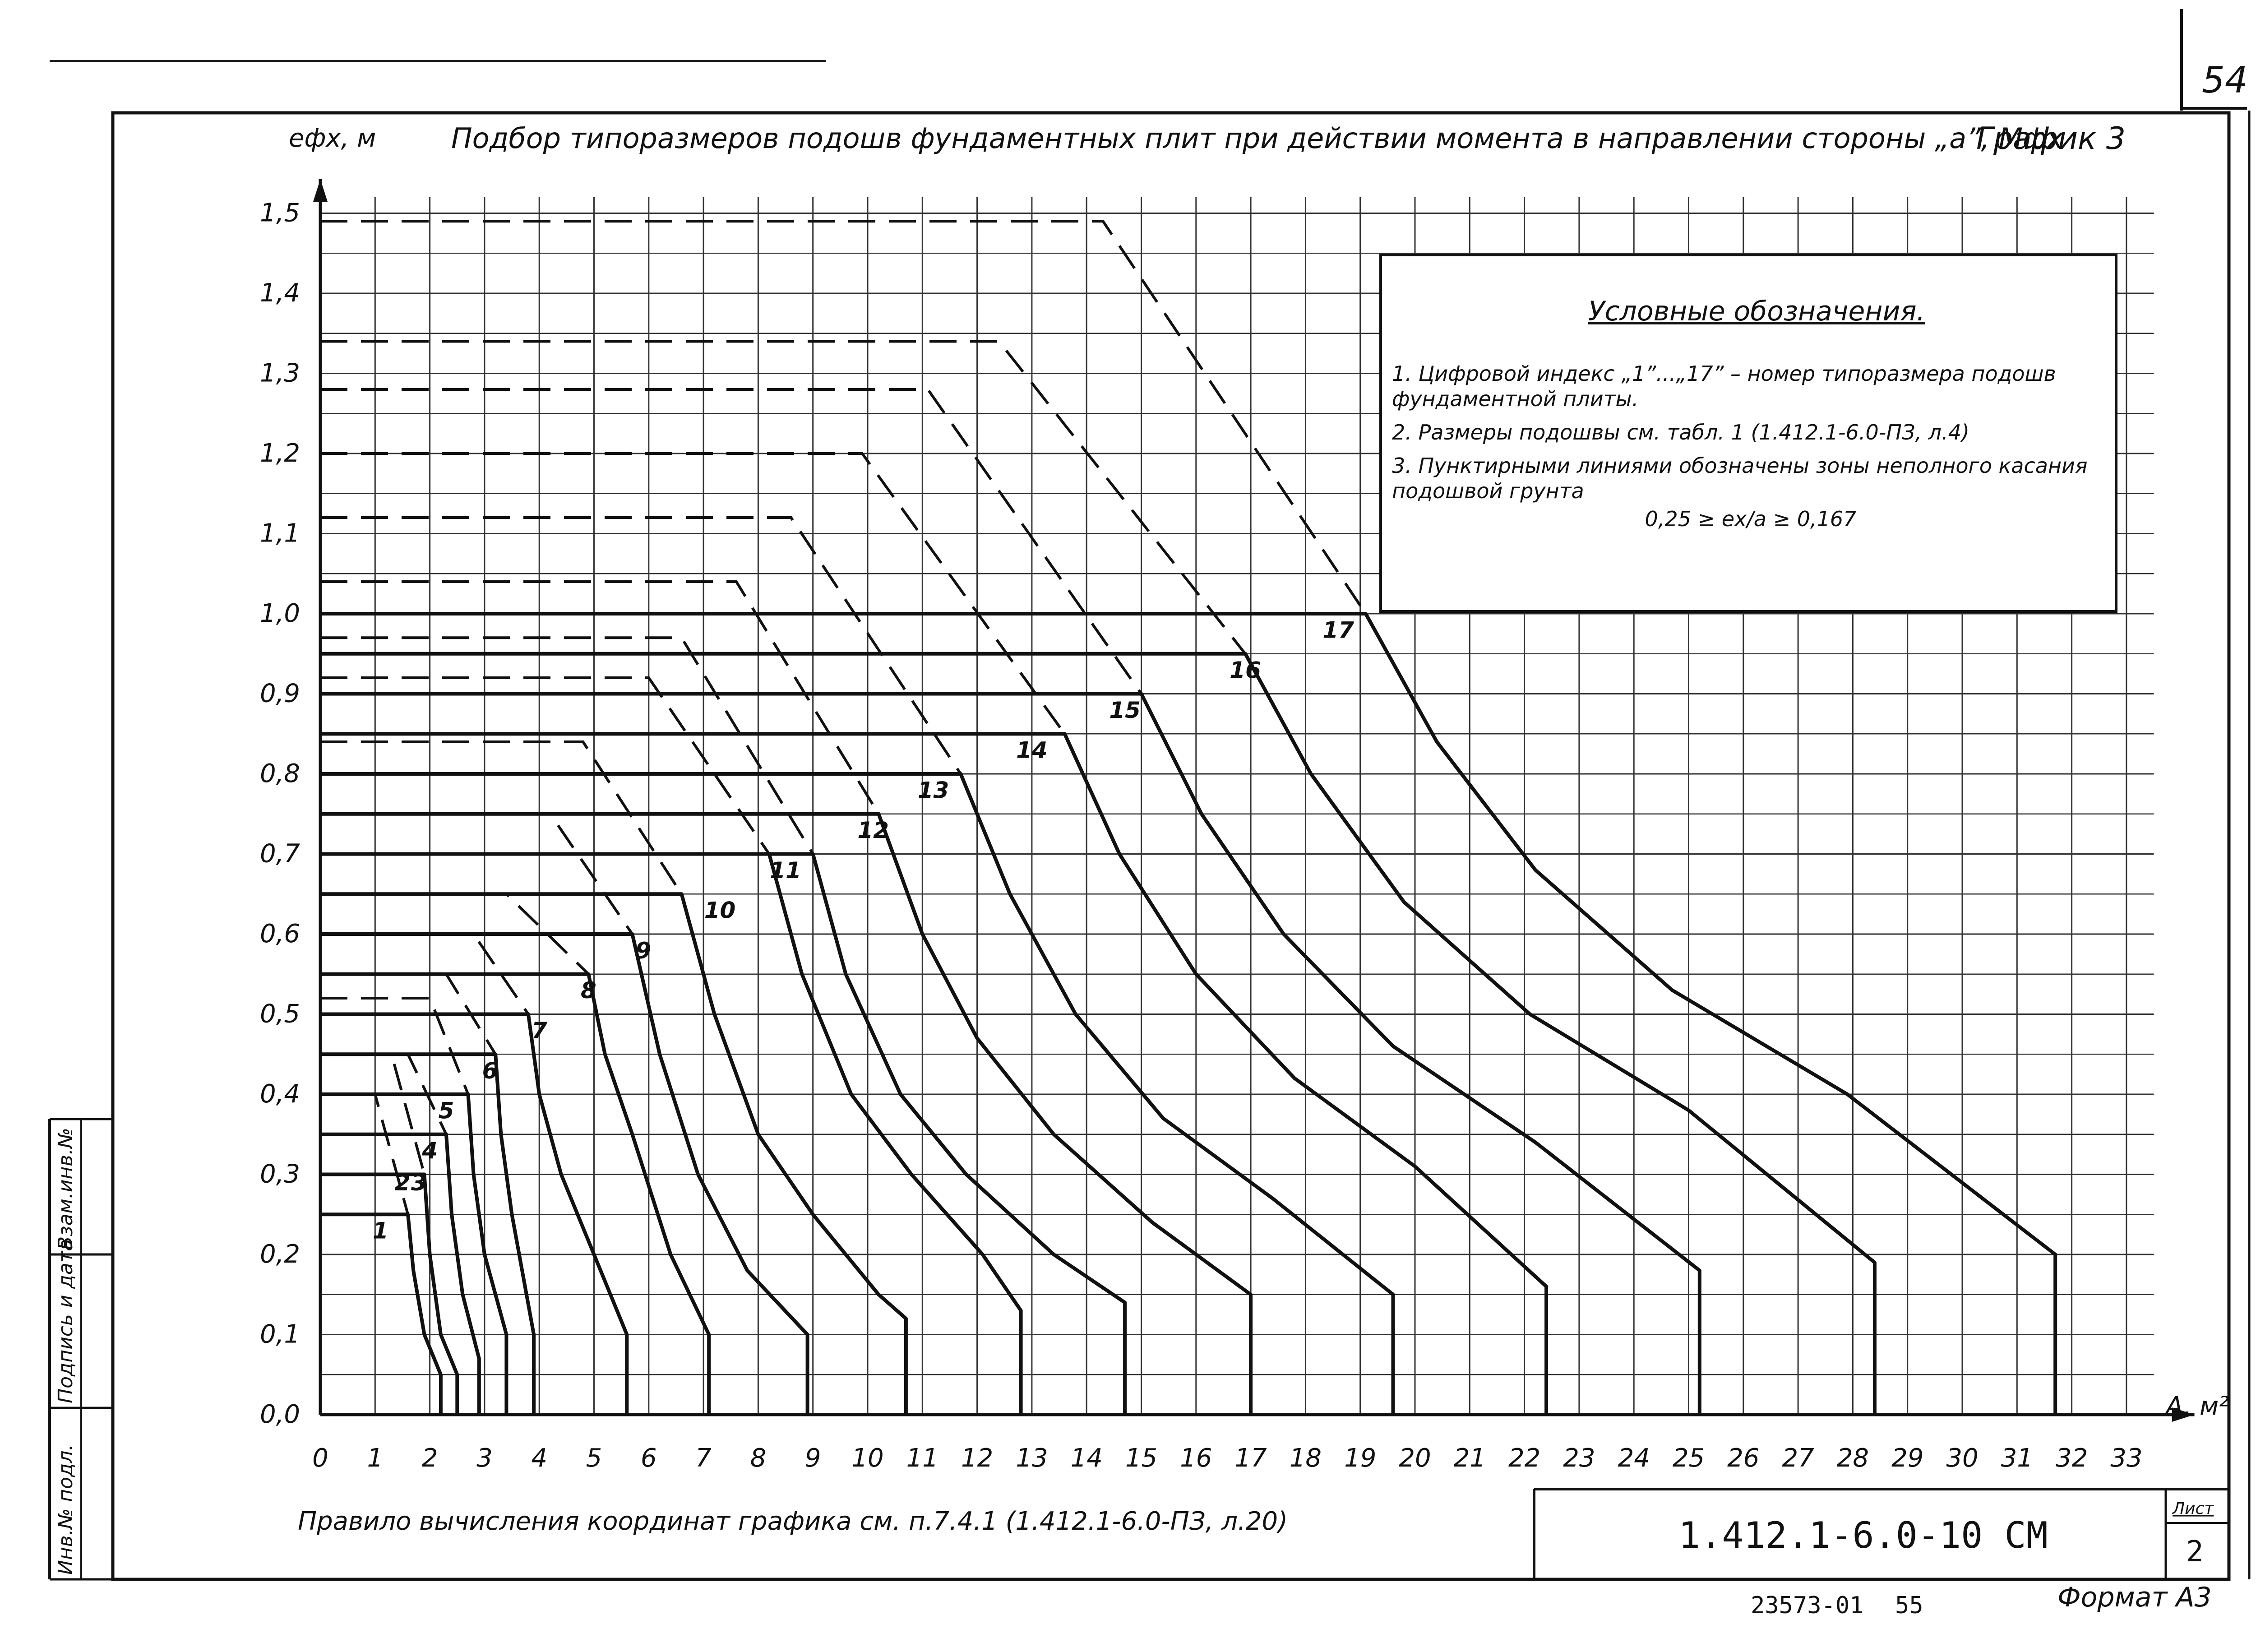  What do you see at coordinates (332, 138) in the screenshot?
I see `y-axis-label: eфх, м` at bounding box center [332, 138].